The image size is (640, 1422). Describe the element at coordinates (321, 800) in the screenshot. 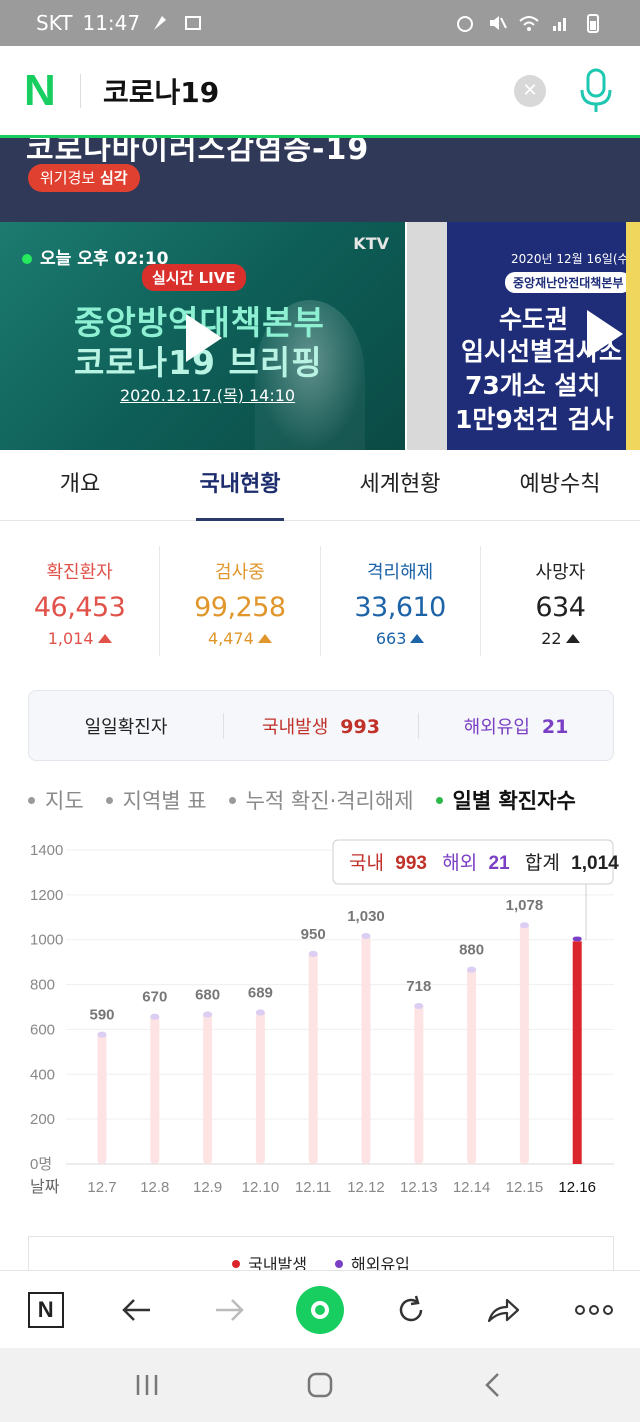

I see `chart-tab-cumulative: 누적 확진·격리해제` at that location.